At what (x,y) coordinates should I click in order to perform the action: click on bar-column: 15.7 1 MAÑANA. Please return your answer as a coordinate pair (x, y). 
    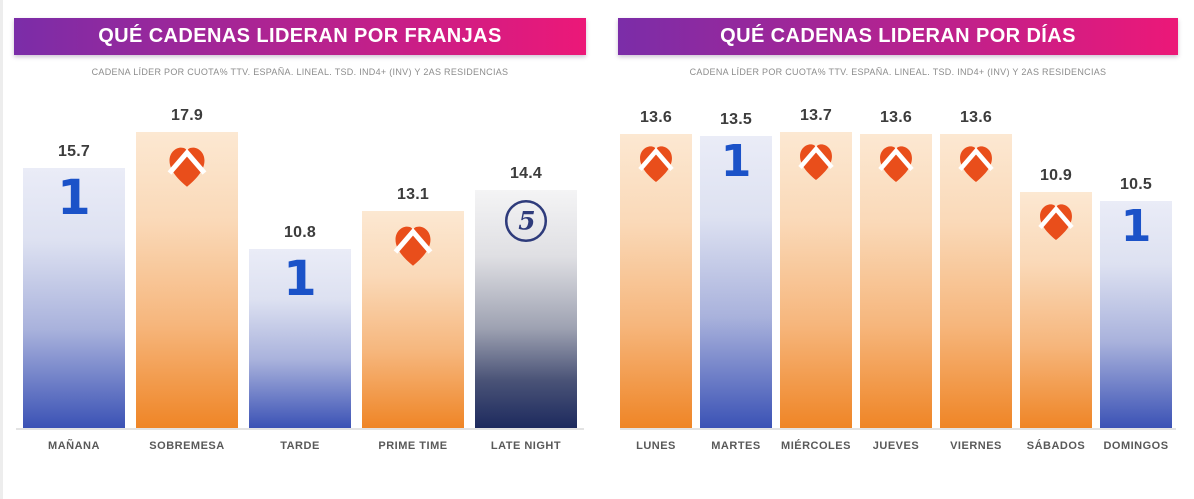
    Looking at the image, I should click on (74, 298).